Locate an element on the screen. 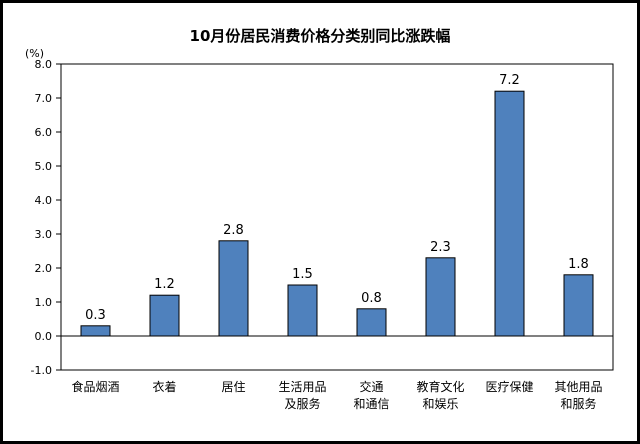 Image resolution: width=640 pixels, height=444 pixels. data-label: 2.8 is located at coordinates (233, 230).